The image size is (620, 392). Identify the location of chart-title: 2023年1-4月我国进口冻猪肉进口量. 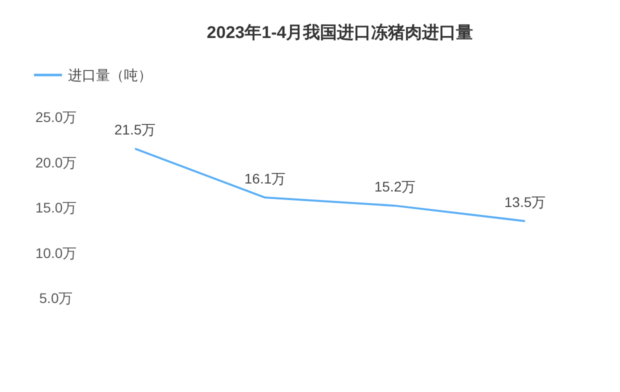
(340, 32).